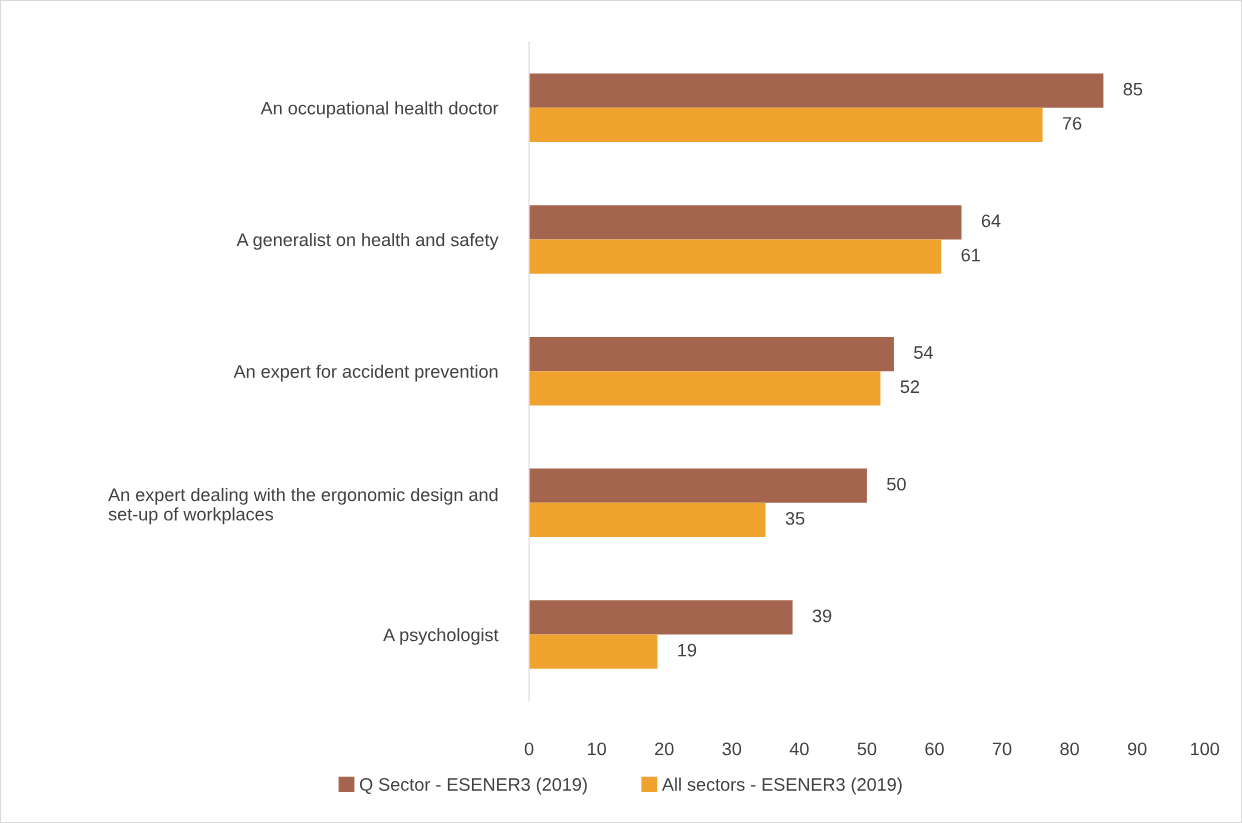  I want to click on legend-label: All sectors - ESENER3 (2019), so click(781, 786).